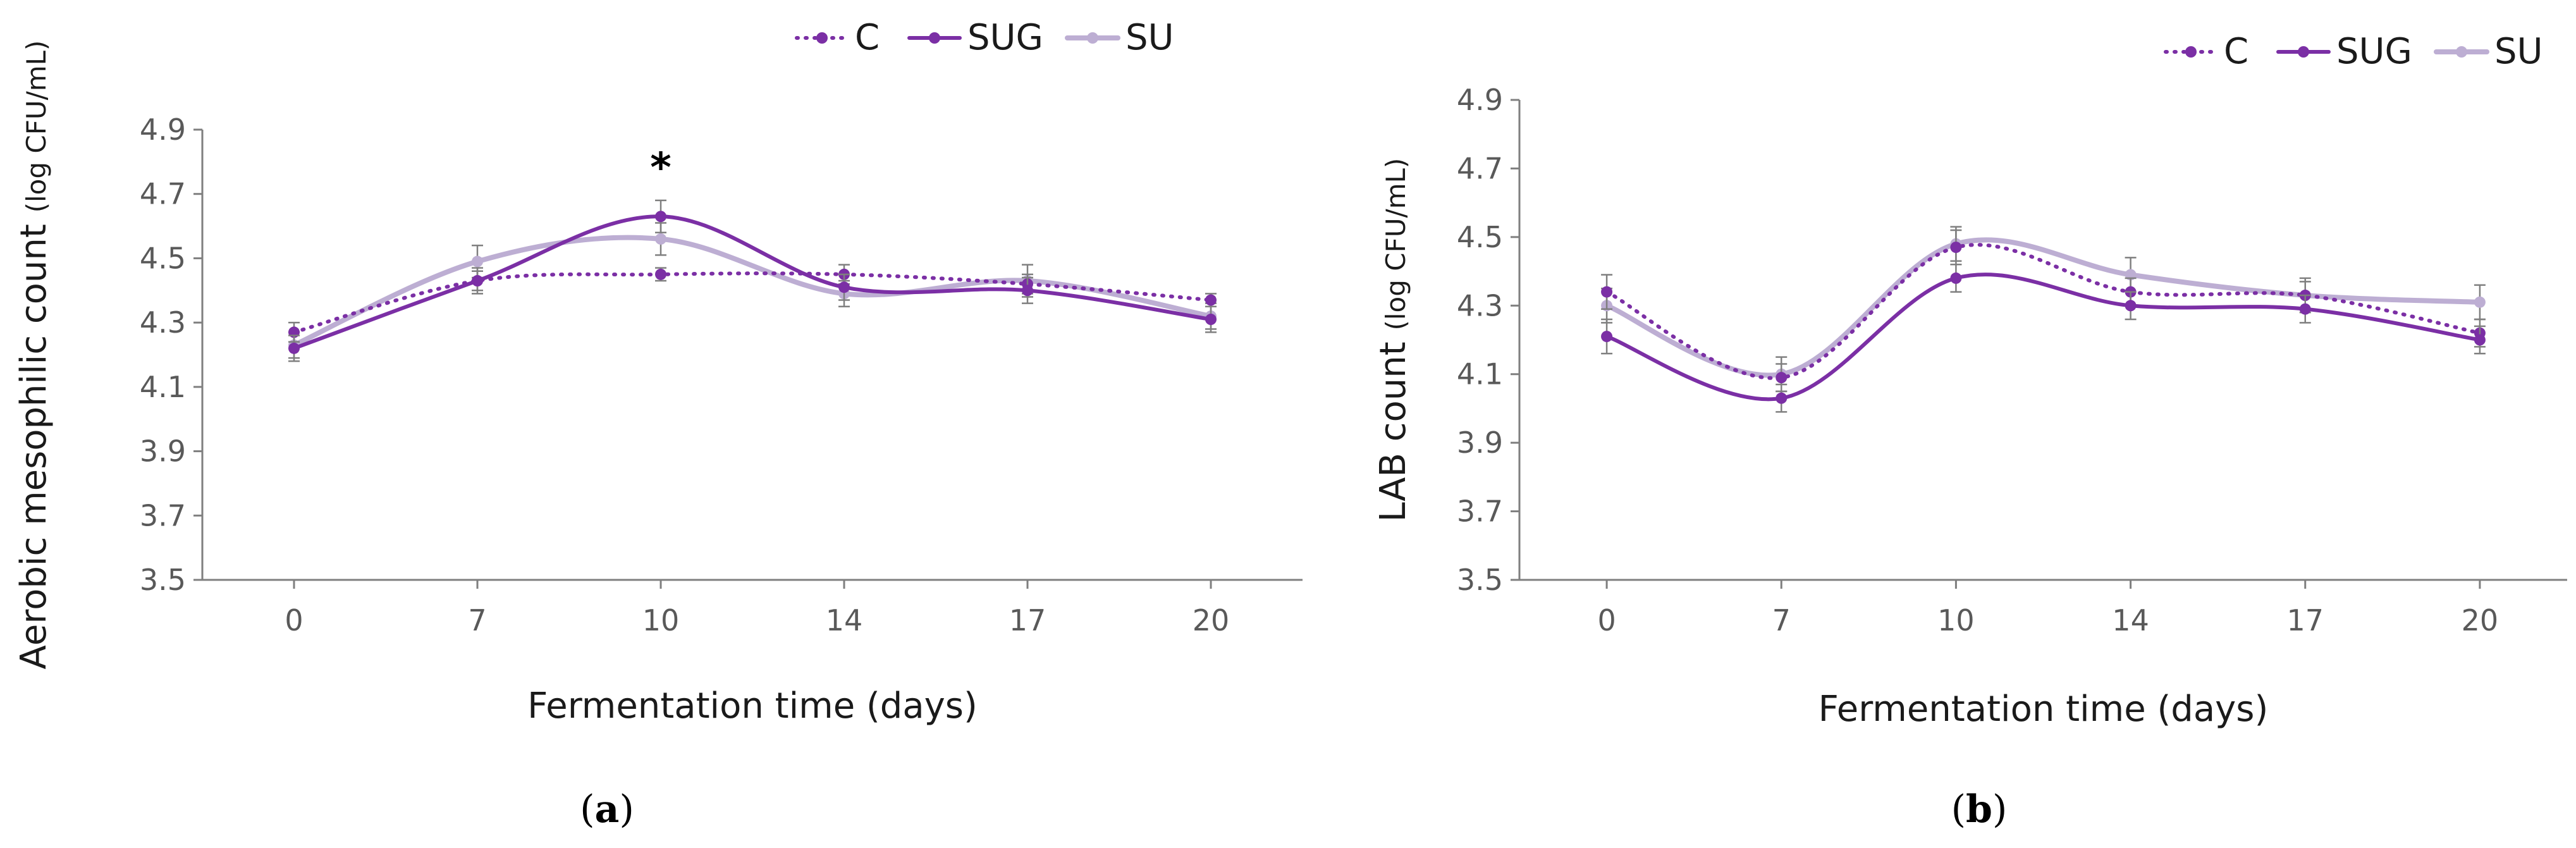  Describe the element at coordinates (33, 446) in the screenshot. I see `y-axis-title-main: Aerobic mesophilic count` at that location.